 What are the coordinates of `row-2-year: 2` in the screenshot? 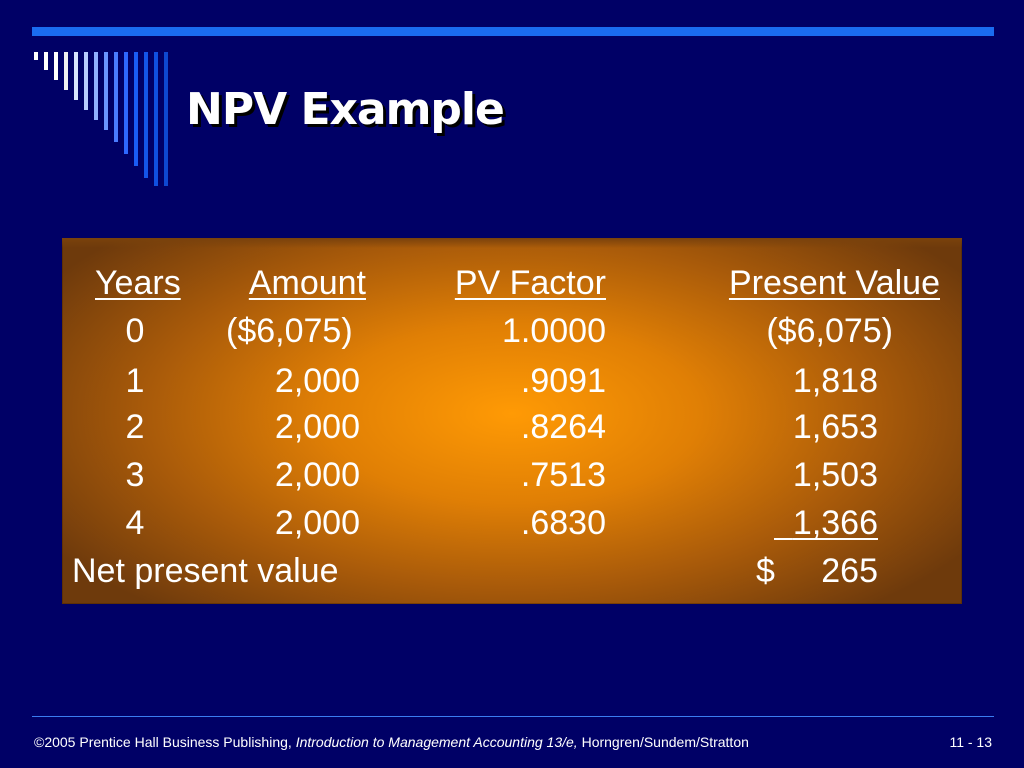 It's located at (135, 427).